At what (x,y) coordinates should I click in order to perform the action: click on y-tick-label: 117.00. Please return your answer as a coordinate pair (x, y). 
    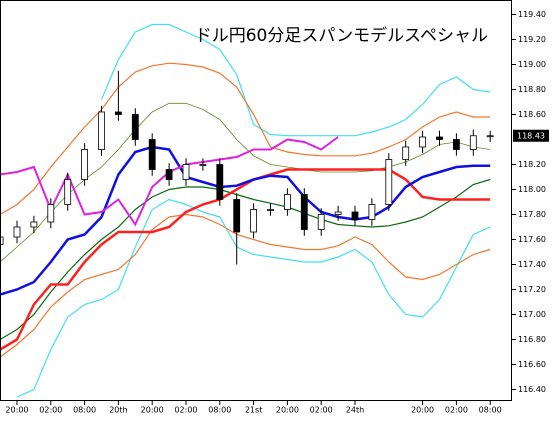
    Looking at the image, I should click on (532, 314).